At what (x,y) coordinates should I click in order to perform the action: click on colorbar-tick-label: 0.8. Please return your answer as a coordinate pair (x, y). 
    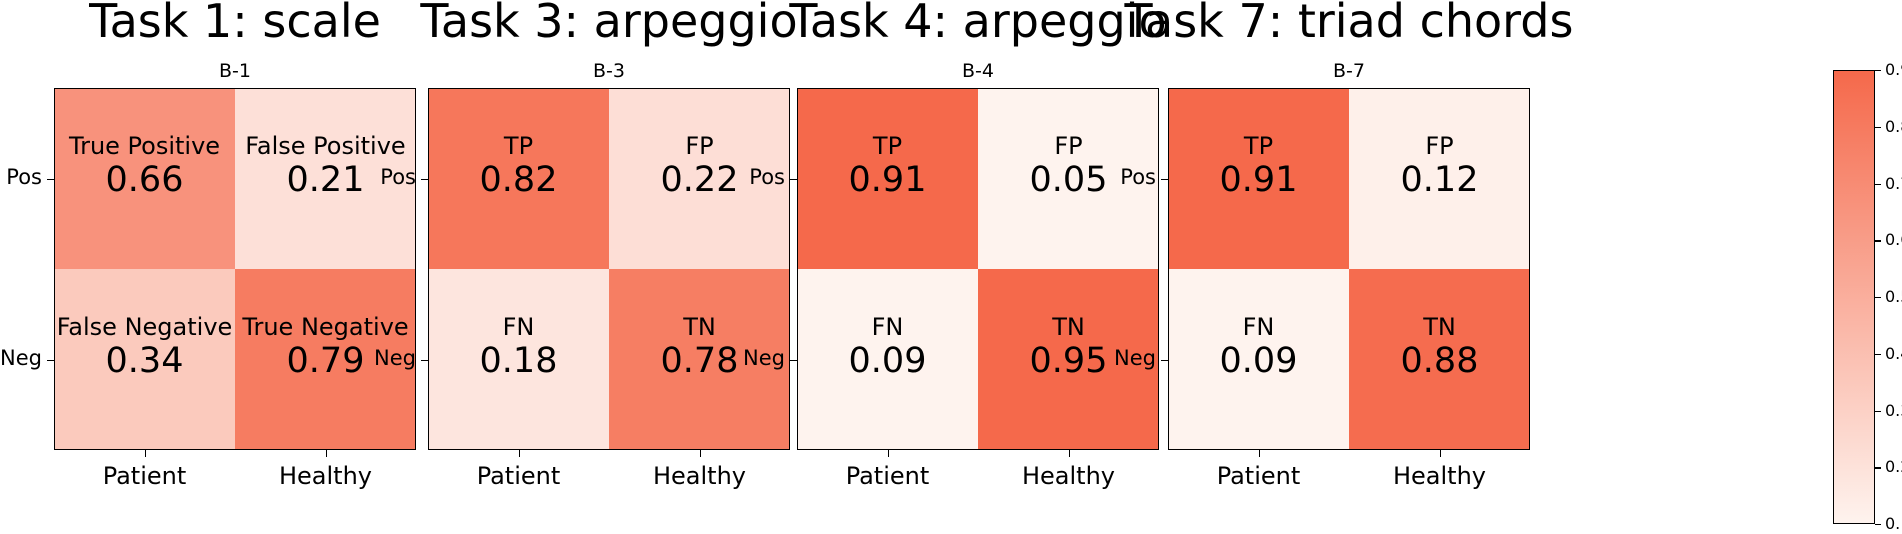
    Looking at the image, I should click on (1893, 126).